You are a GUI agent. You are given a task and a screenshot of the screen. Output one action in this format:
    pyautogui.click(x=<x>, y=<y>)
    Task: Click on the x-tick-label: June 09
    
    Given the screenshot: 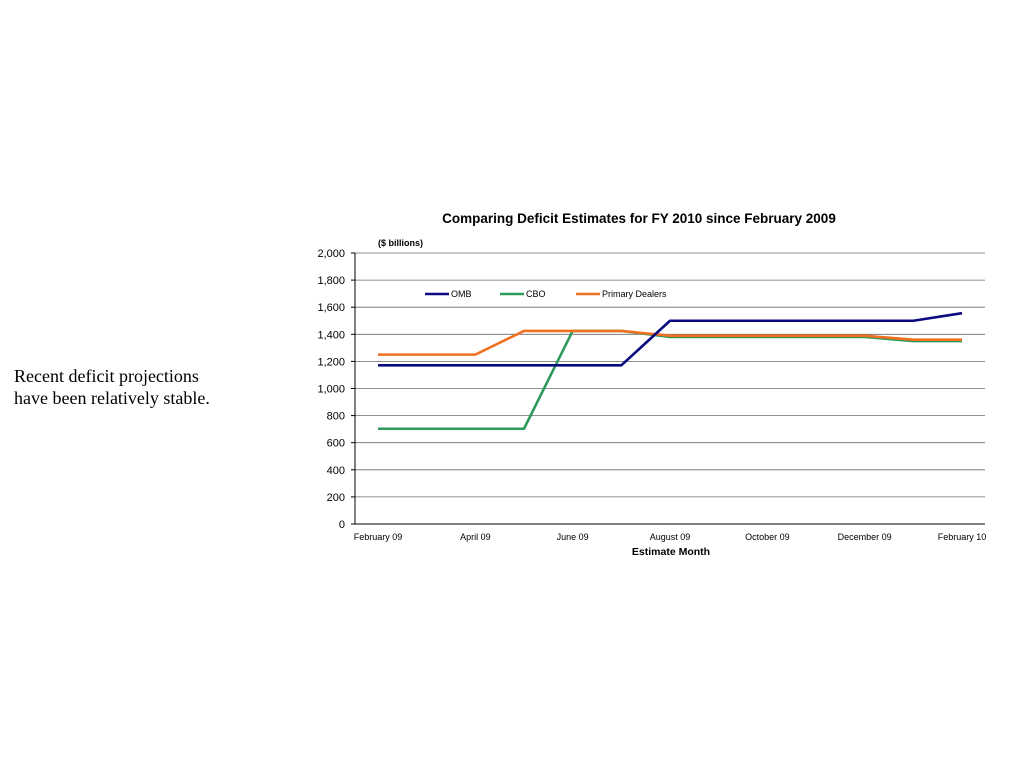 What is the action you would take?
    pyautogui.click(x=573, y=537)
    